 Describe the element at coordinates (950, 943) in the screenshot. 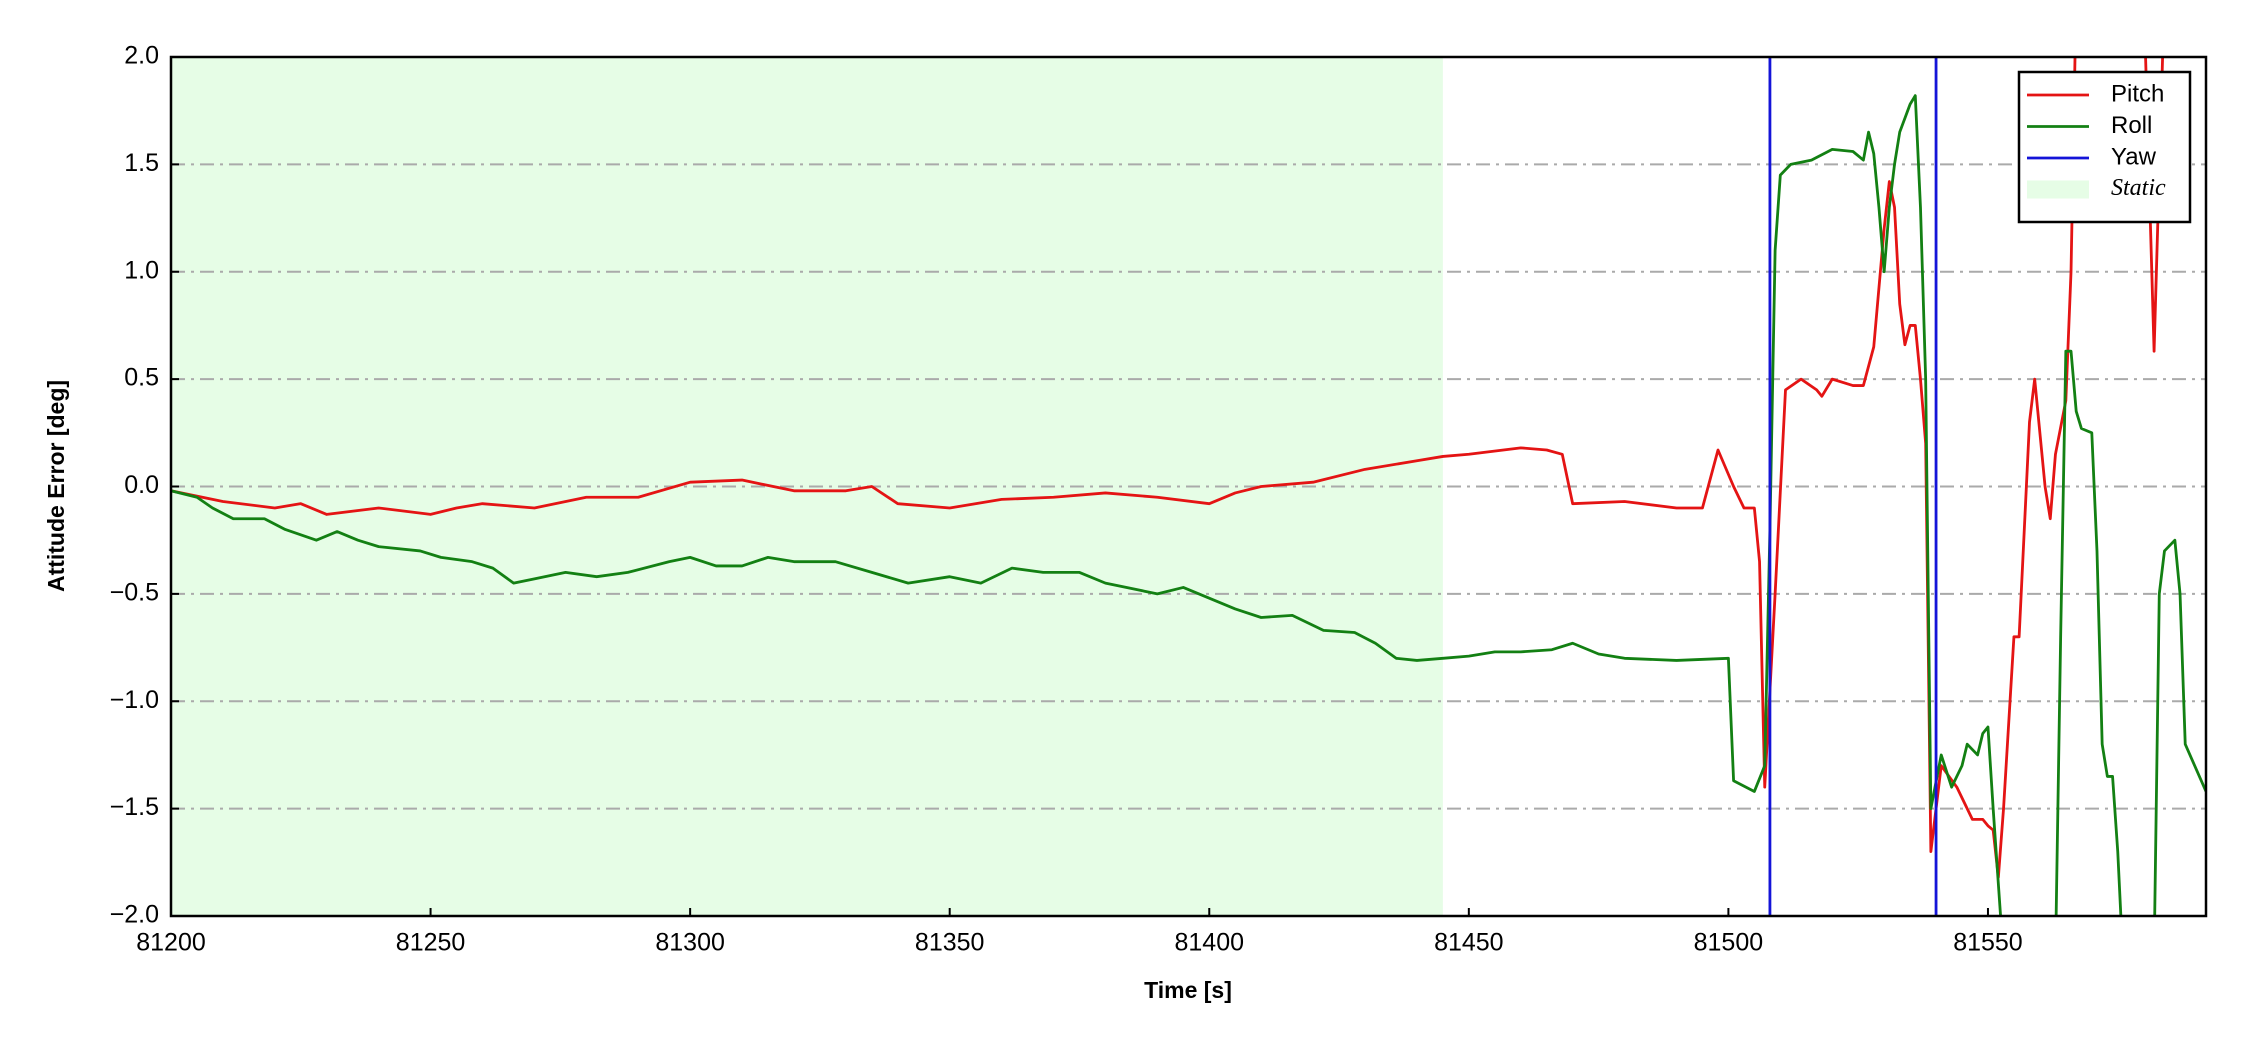

I see `x-tick-label: 81350` at that location.